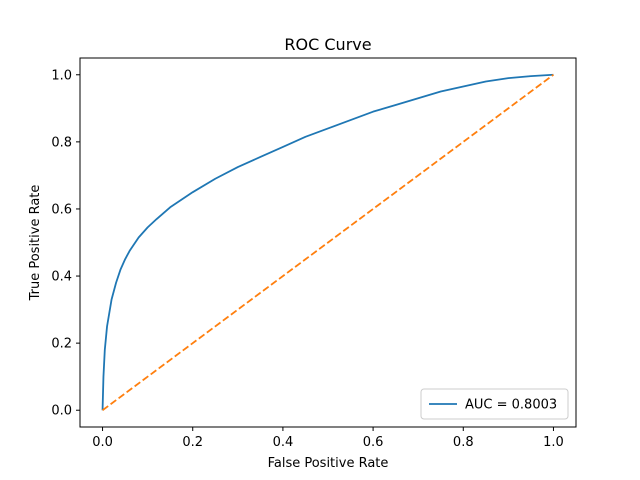 The image size is (640, 480). What do you see at coordinates (192, 442) in the screenshot?
I see `x-tick-label: 0.2` at bounding box center [192, 442].